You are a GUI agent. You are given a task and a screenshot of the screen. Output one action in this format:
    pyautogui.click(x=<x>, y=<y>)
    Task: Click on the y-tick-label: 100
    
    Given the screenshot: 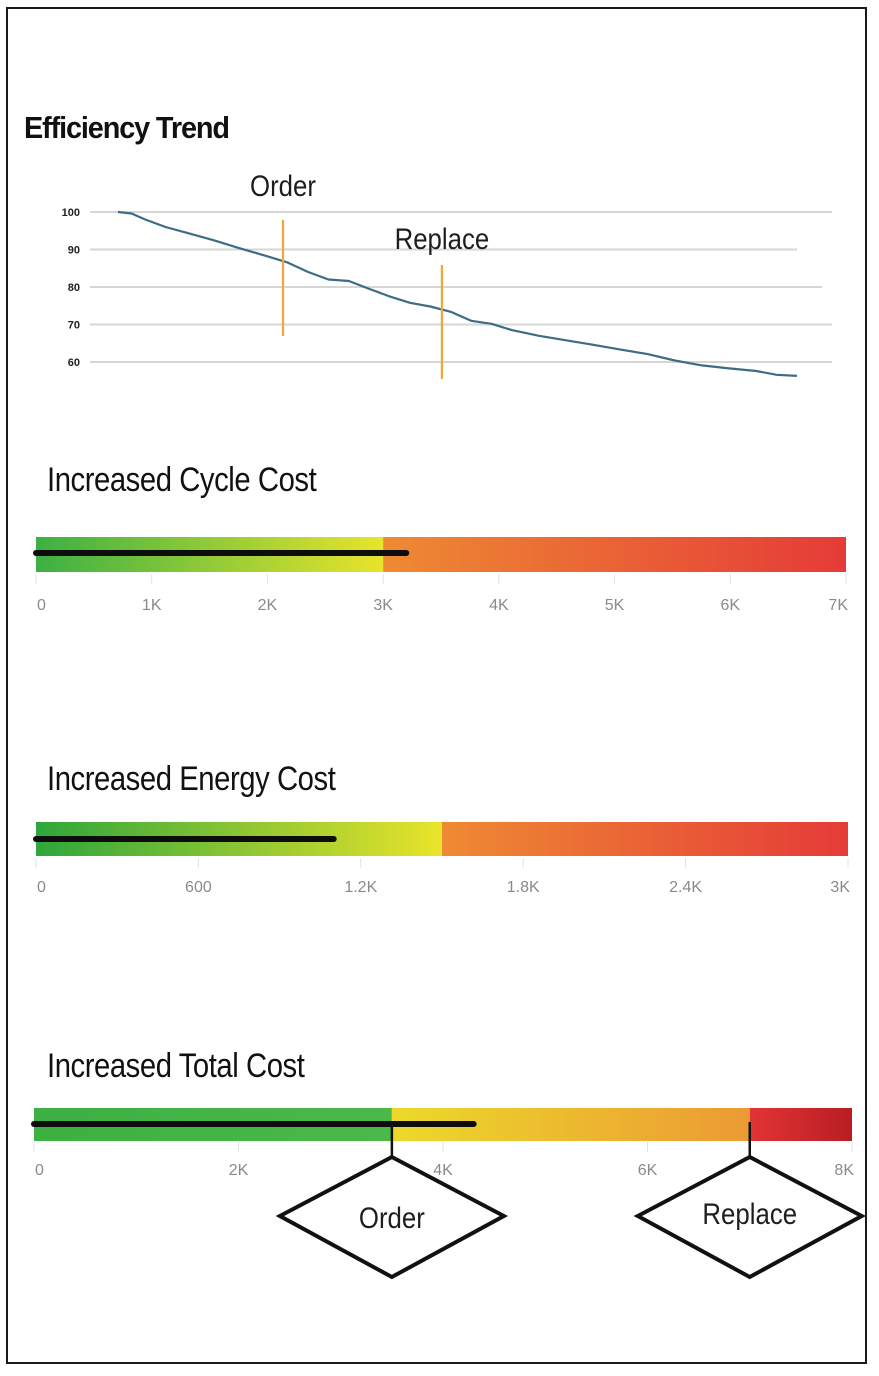 What is the action you would take?
    pyautogui.click(x=71, y=213)
    